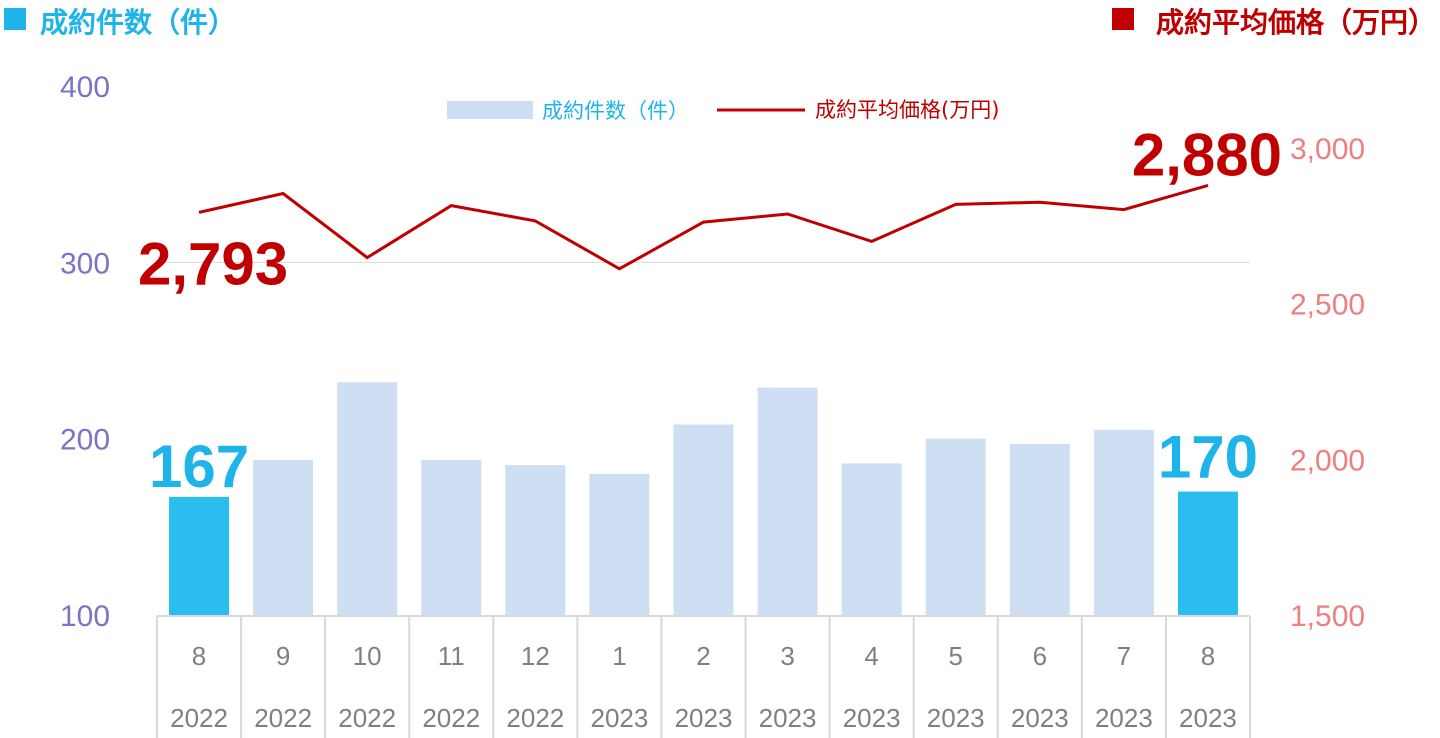 This screenshot has width=1440, height=738. Describe the element at coordinates (85, 263) in the screenshot. I see `left-tick-label: 300` at that location.